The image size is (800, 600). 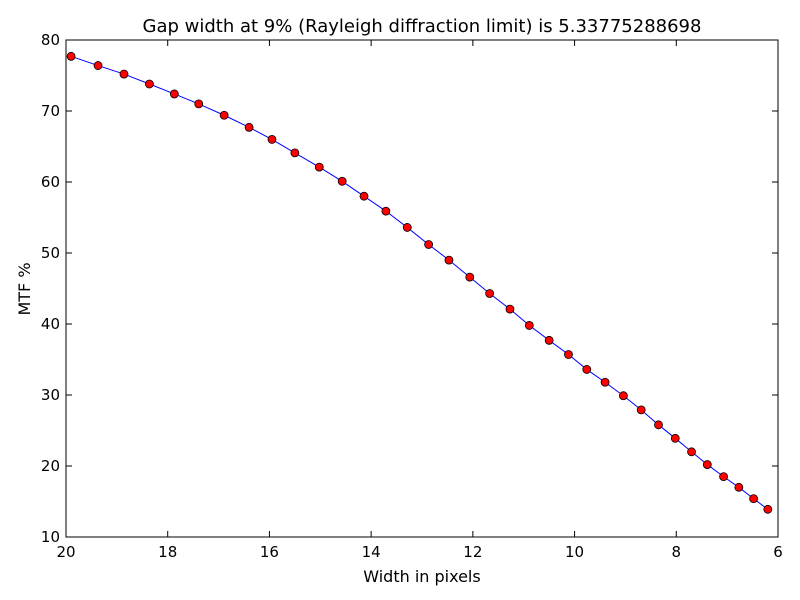 What do you see at coordinates (50, 111) in the screenshot?
I see `y-tick-label: 70` at bounding box center [50, 111].